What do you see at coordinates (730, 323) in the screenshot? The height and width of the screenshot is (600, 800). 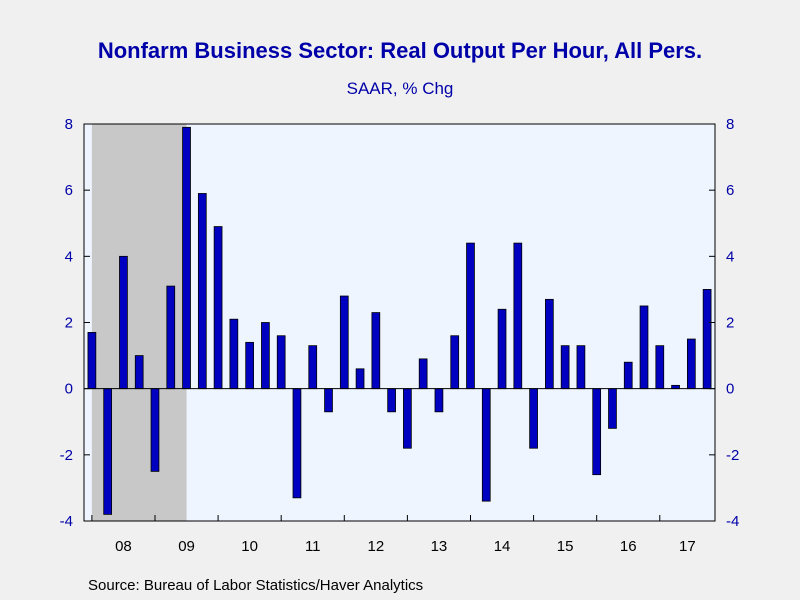 I see `y-tick-label-right: 2` at bounding box center [730, 323].